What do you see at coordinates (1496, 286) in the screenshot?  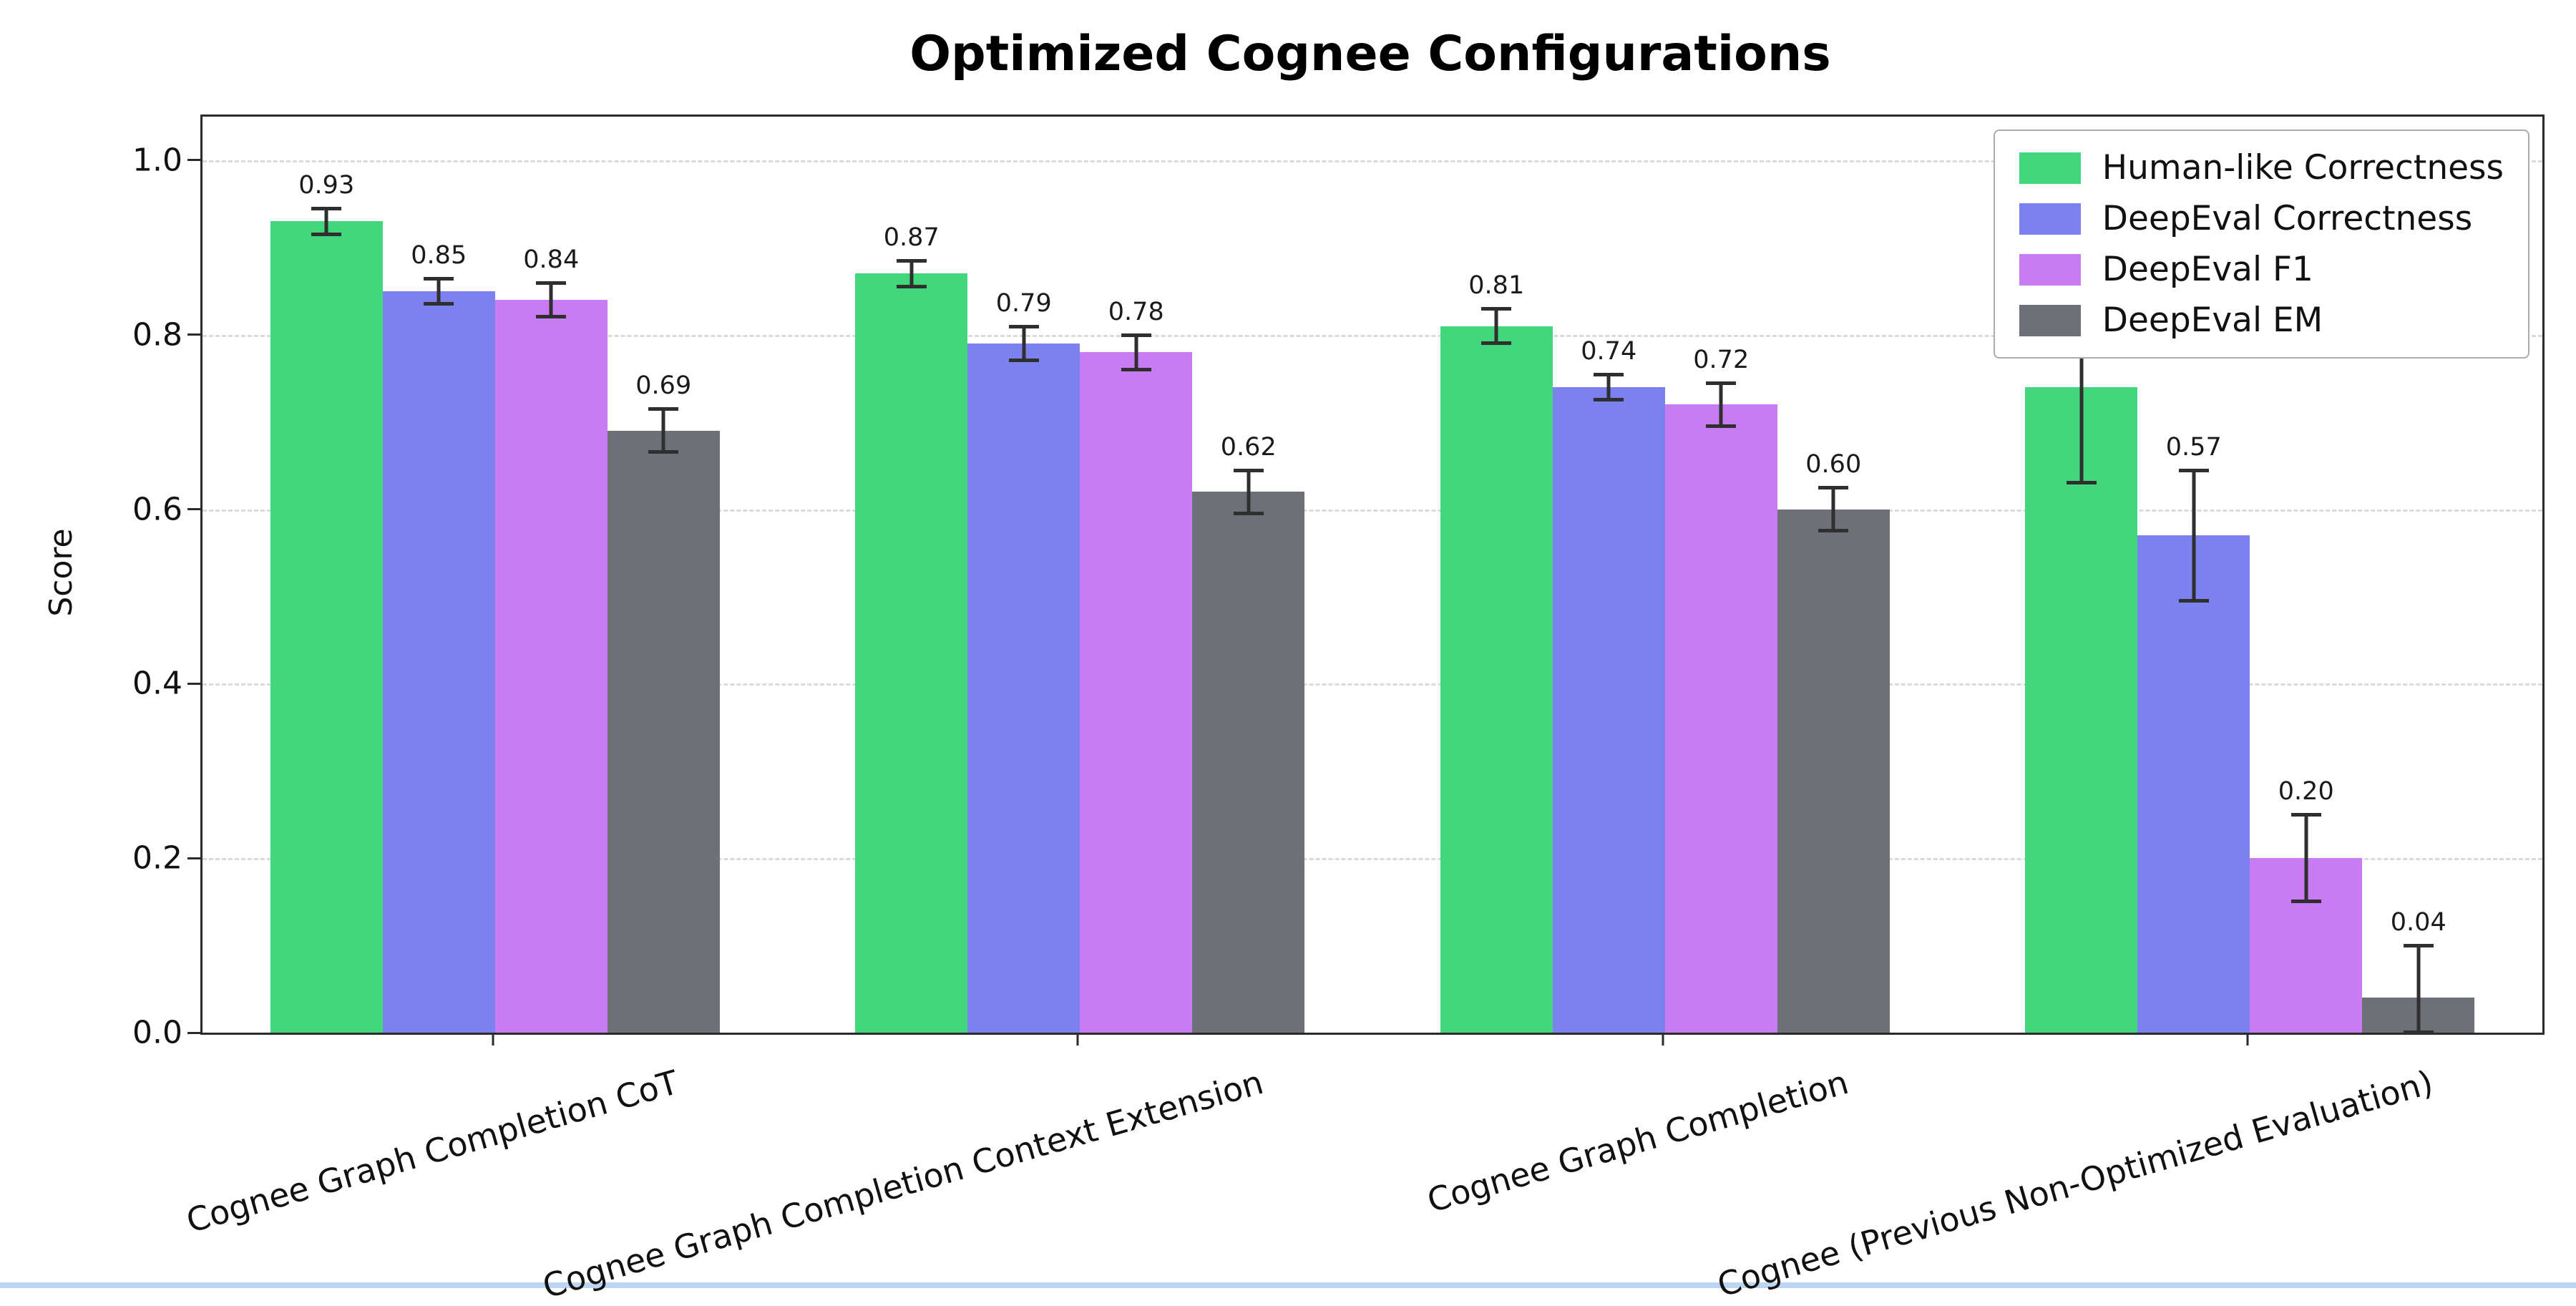 I see `bar-value-label: 0.81` at bounding box center [1496, 286].